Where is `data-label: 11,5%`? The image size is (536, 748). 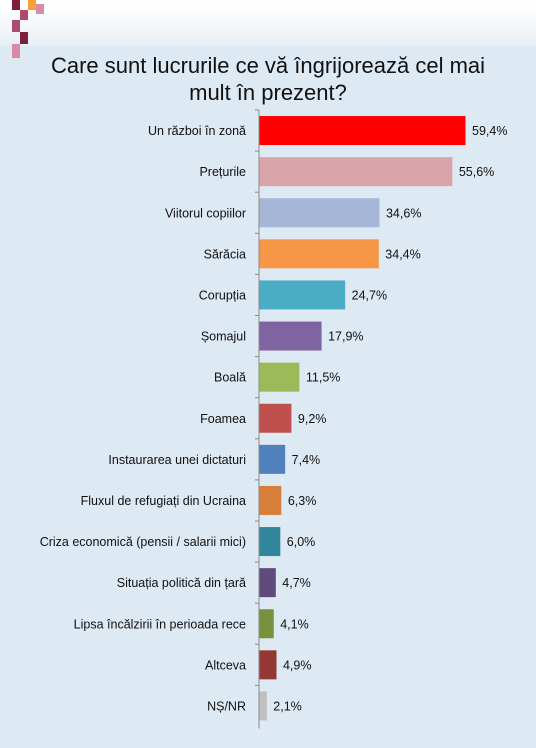
data-label: 11,5% is located at coordinates (323, 378).